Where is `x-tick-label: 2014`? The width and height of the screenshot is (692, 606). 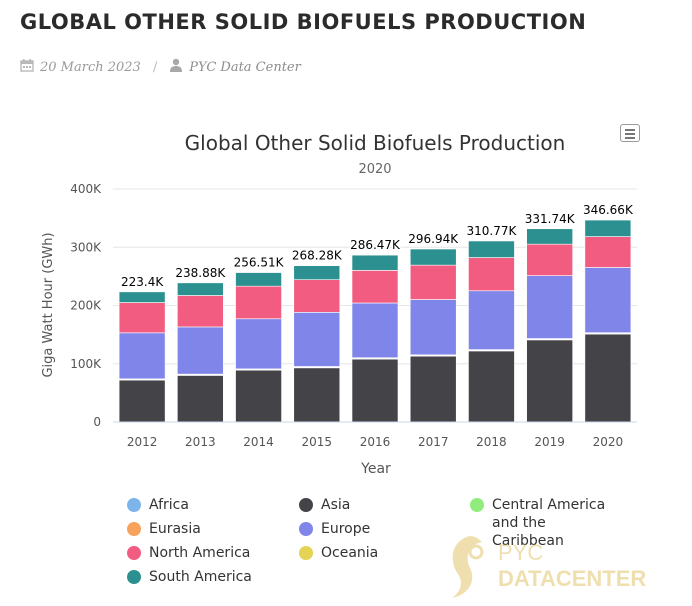
x-tick-label: 2014 is located at coordinates (258, 442).